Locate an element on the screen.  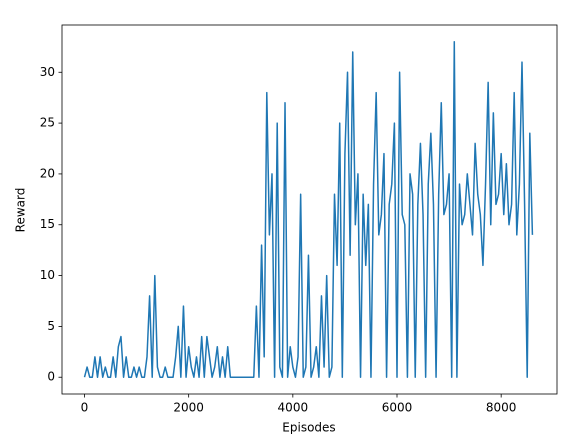
y-tick-label: 25 is located at coordinates (47, 123).